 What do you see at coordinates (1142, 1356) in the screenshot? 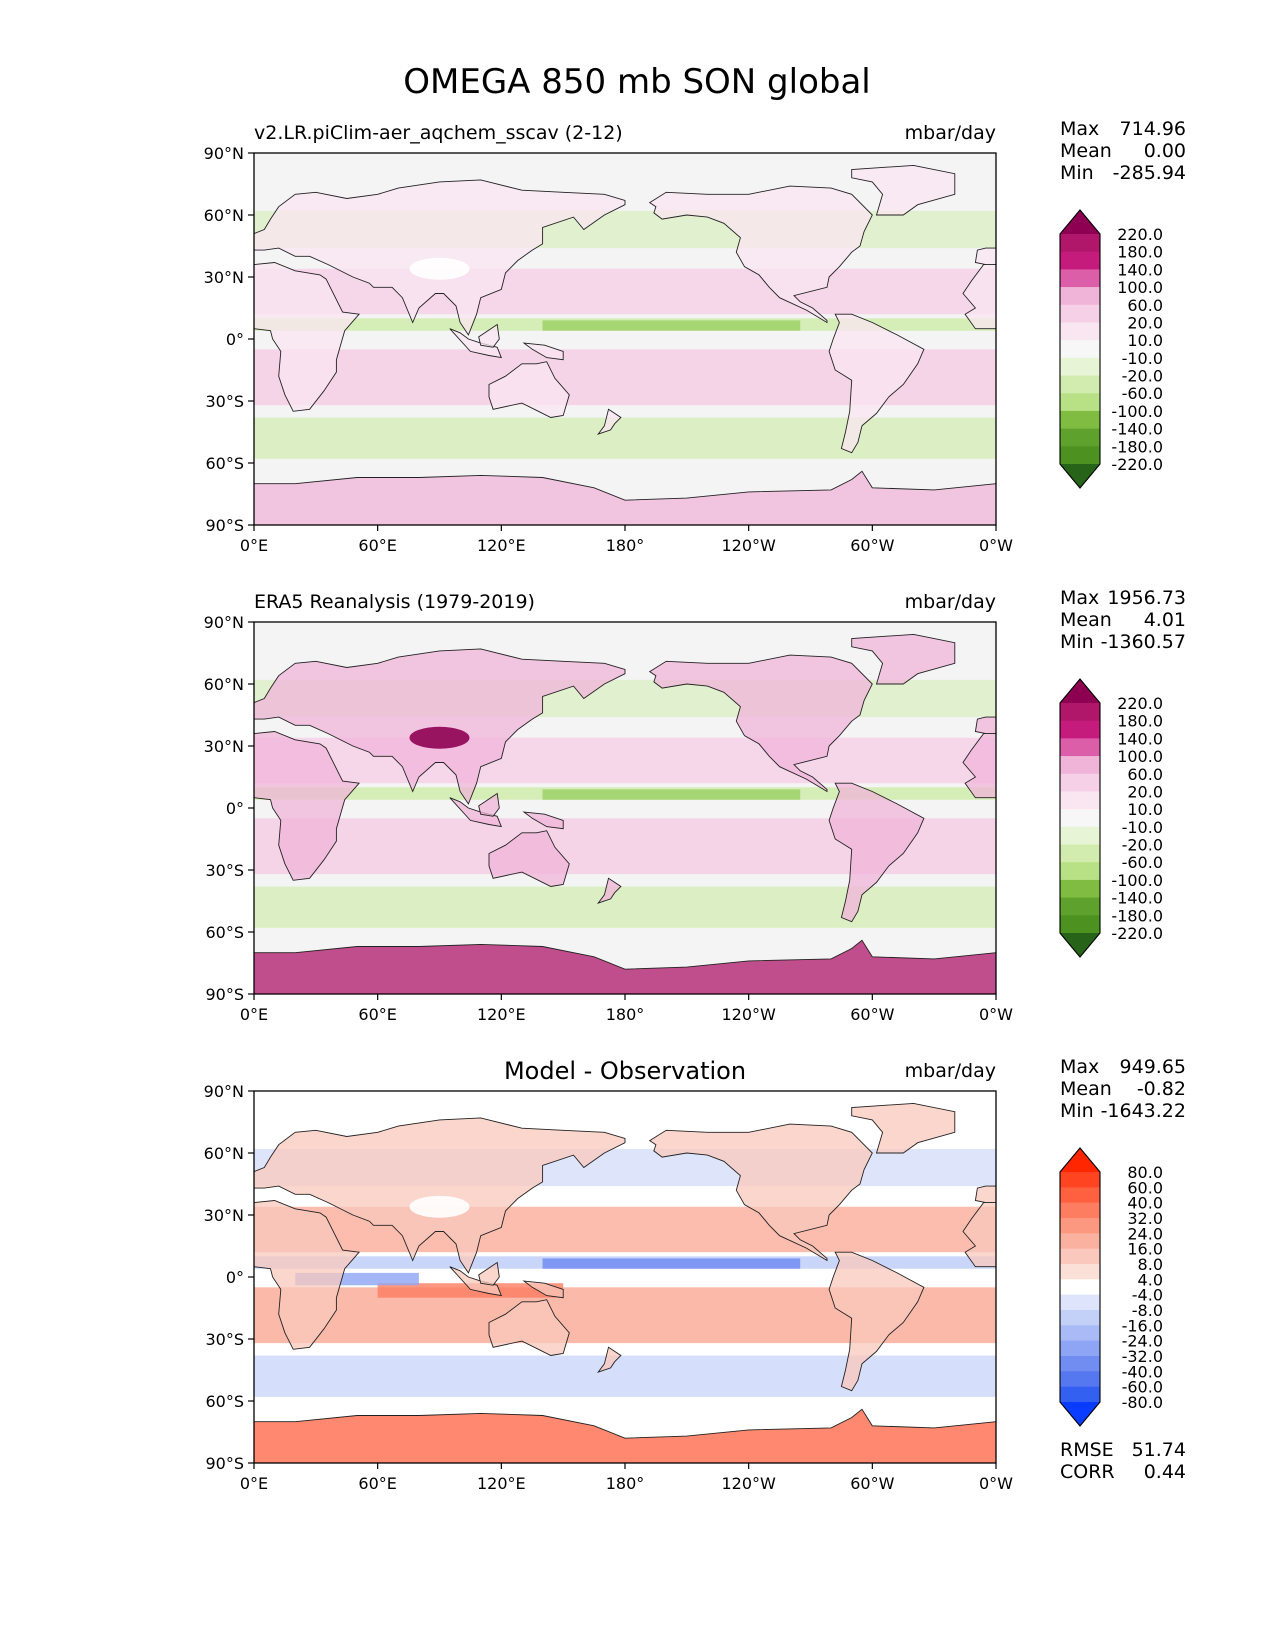
I see `colorbar-label: -32.0` at bounding box center [1142, 1356].